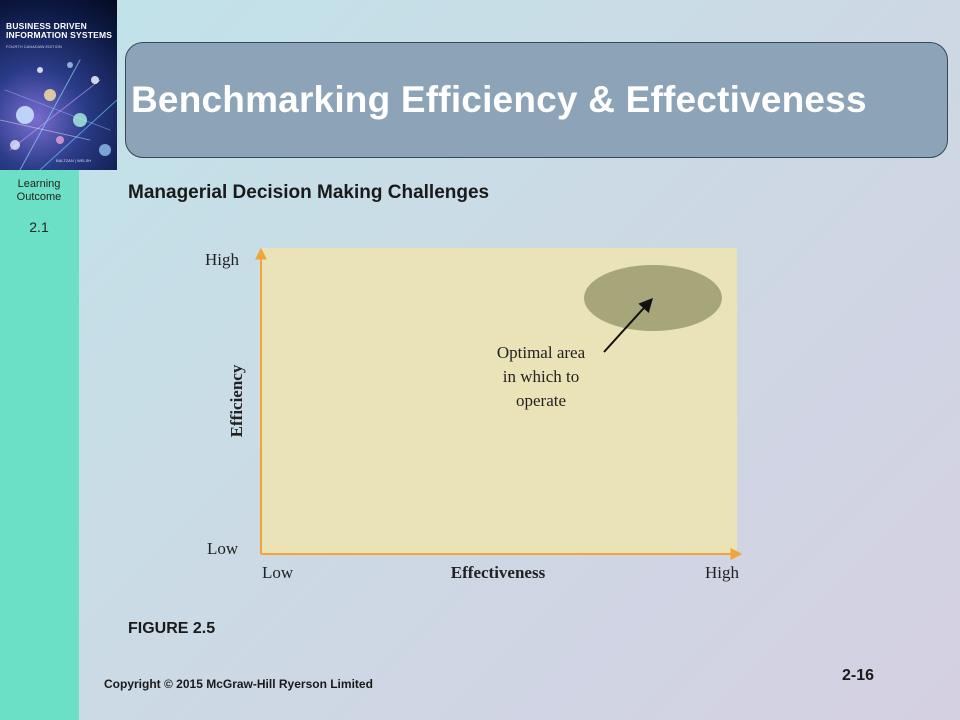  What do you see at coordinates (222, 259) in the screenshot?
I see `y-tick-high: High` at bounding box center [222, 259].